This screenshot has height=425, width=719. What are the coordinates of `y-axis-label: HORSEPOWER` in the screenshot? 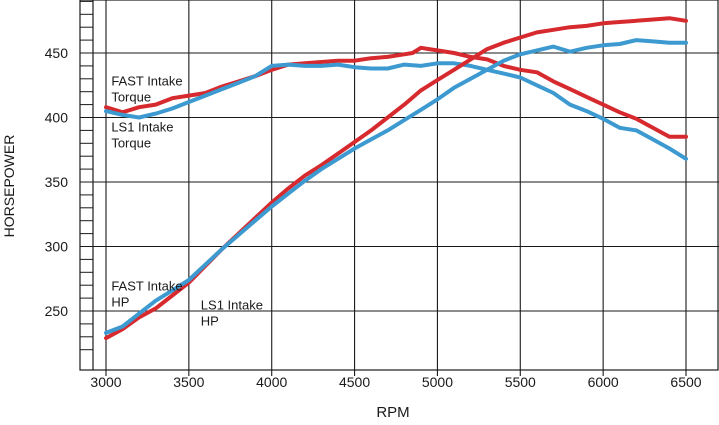 It's located at (9, 186).